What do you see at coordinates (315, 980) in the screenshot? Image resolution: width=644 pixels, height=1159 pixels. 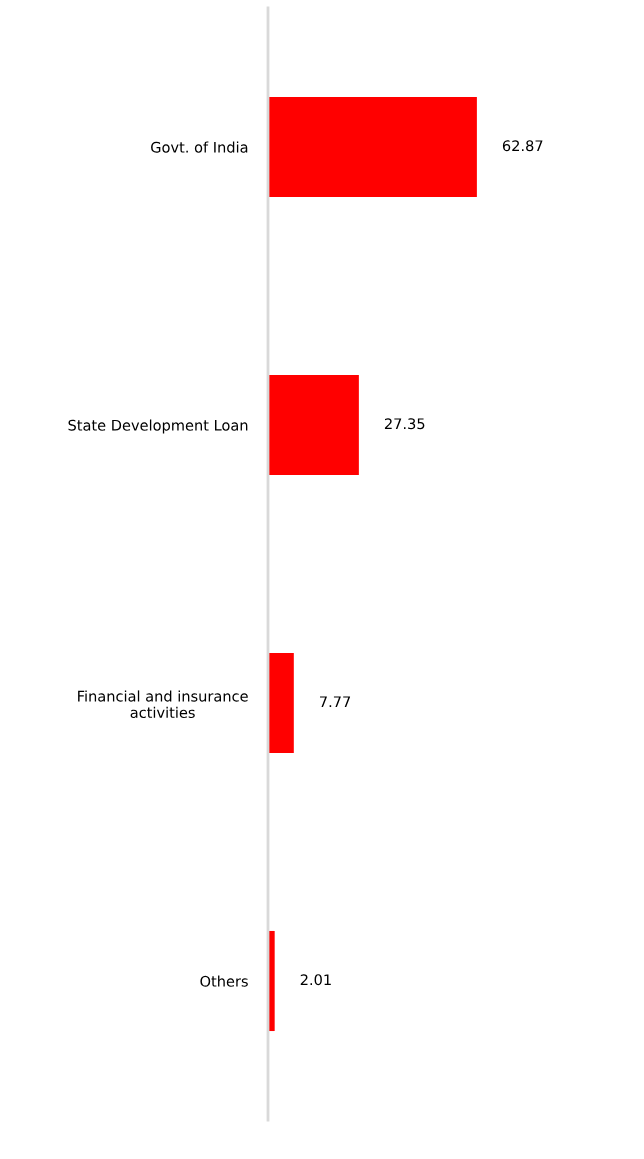 I see `data-label: 2.01` at bounding box center [315, 980].